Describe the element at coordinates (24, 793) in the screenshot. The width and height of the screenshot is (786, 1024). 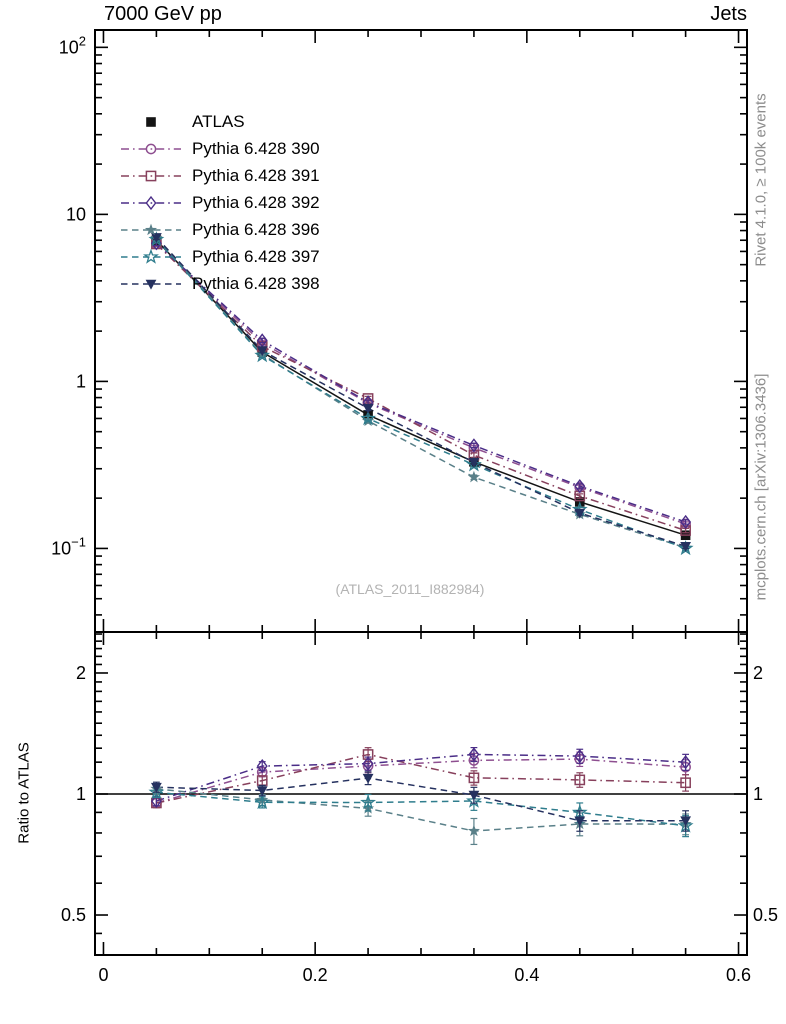
I see `ratio-axis-title: Ratio to ATLAS` at that location.